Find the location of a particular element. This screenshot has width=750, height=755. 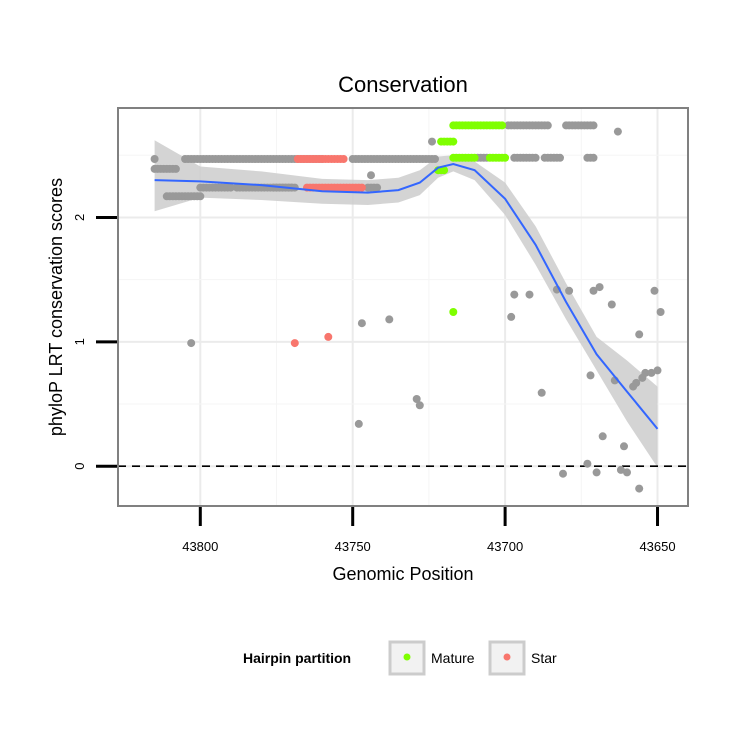

y-tick-label: 1 is located at coordinates (79, 341).